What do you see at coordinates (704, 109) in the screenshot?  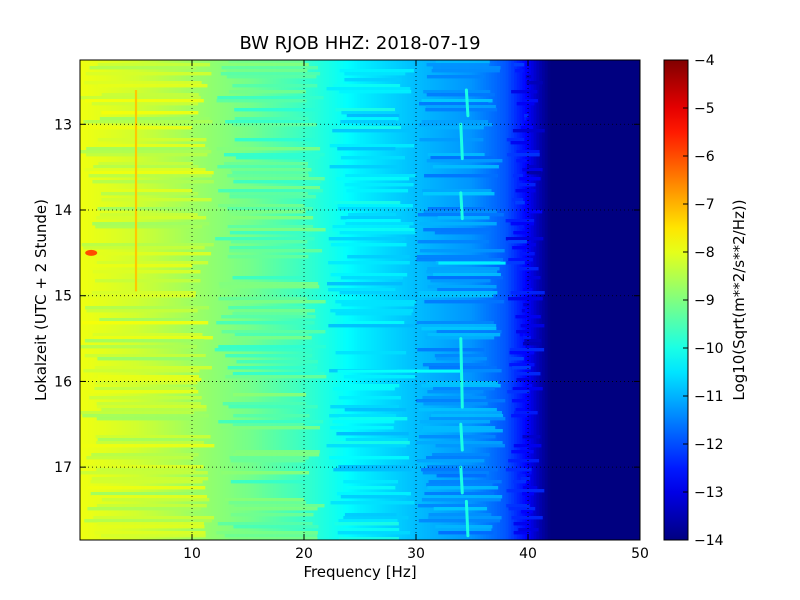 I see `colorbar-tick-label: −5` at bounding box center [704, 109].